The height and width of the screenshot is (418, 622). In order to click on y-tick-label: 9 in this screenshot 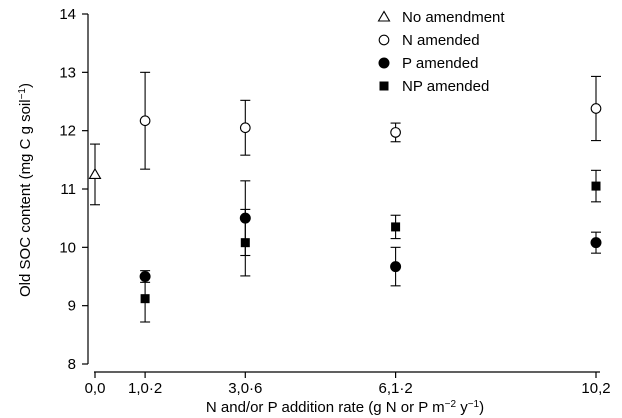, I will do `click(72, 306)`.